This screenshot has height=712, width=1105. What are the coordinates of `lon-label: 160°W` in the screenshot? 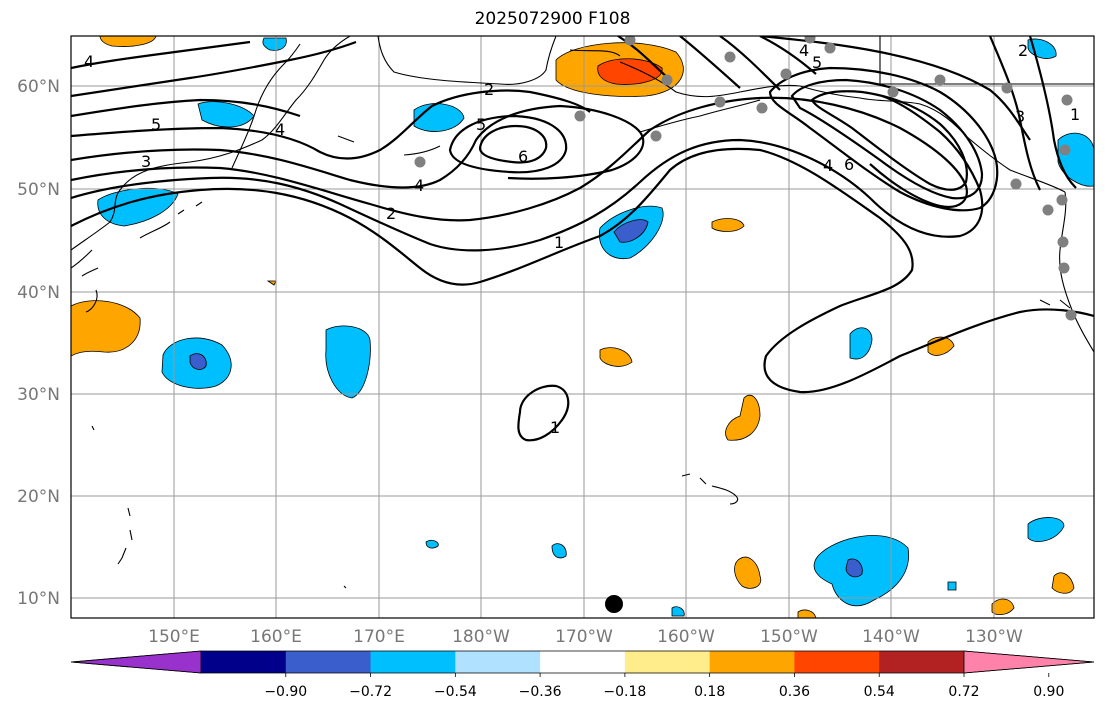 It's located at (686, 637).